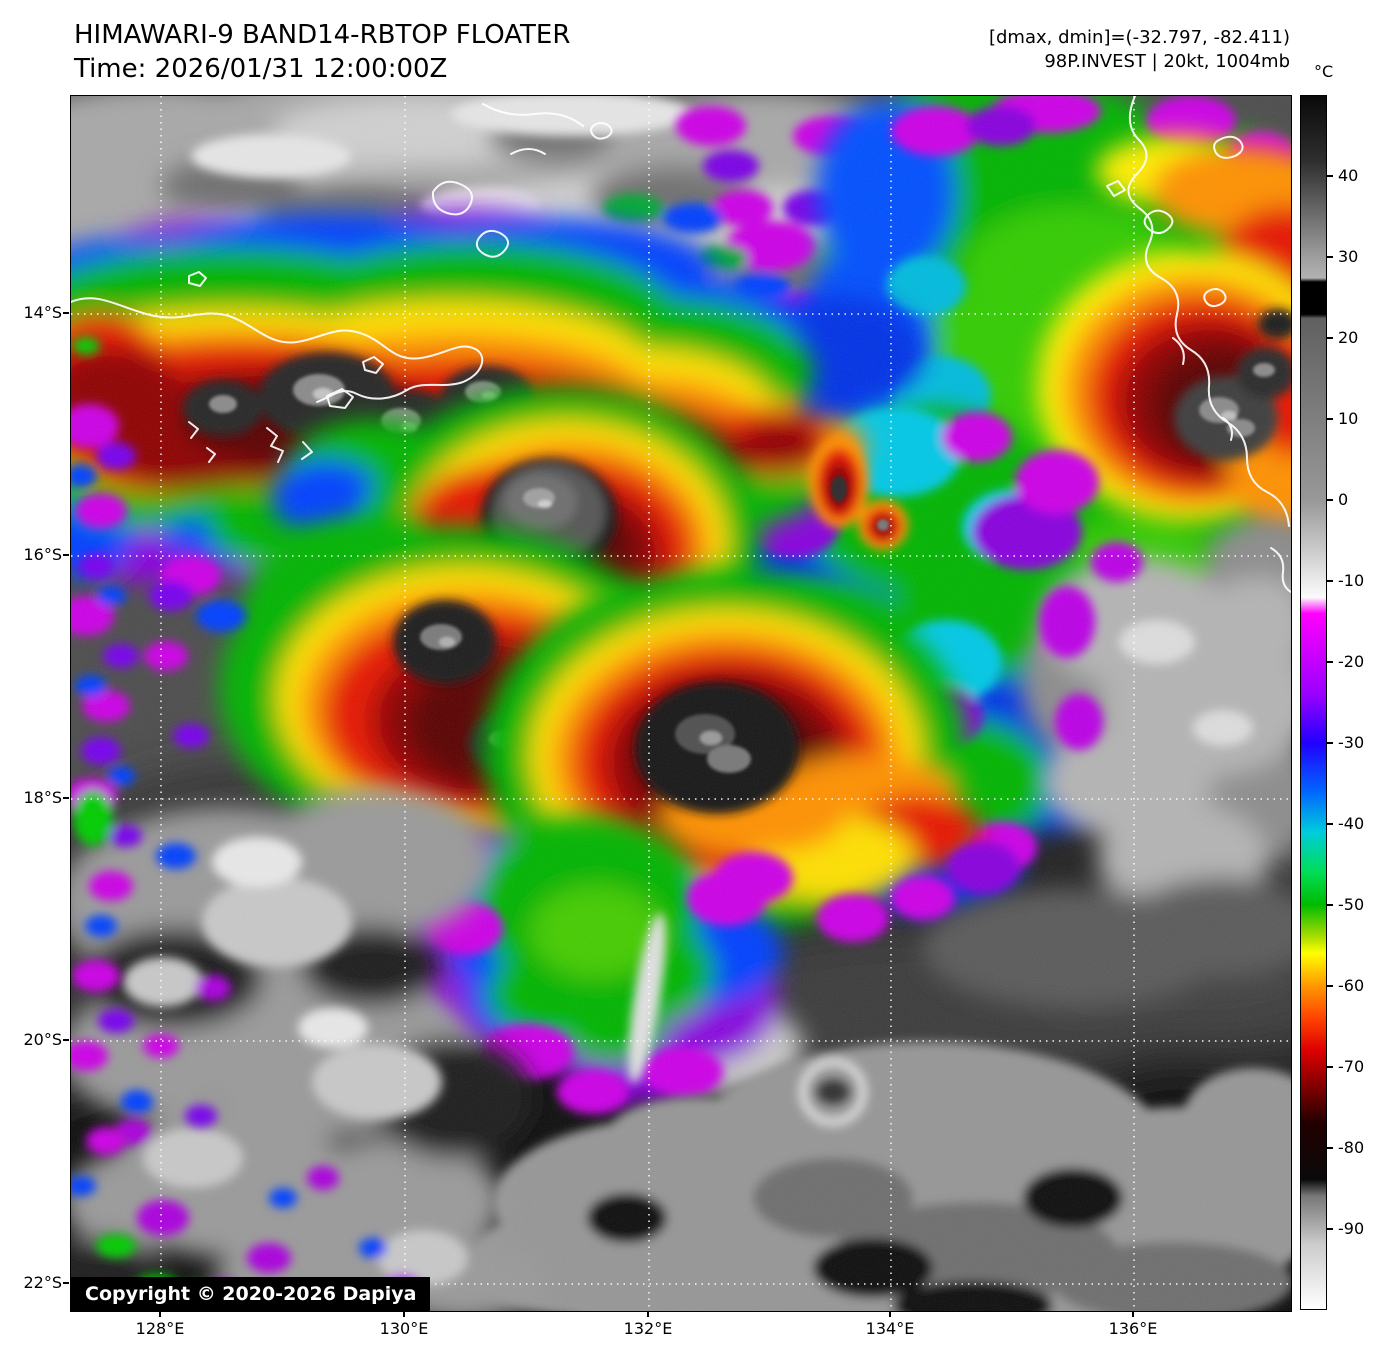  Describe the element at coordinates (648, 1328) in the screenshot. I see `lon-label: 132°E` at that location.